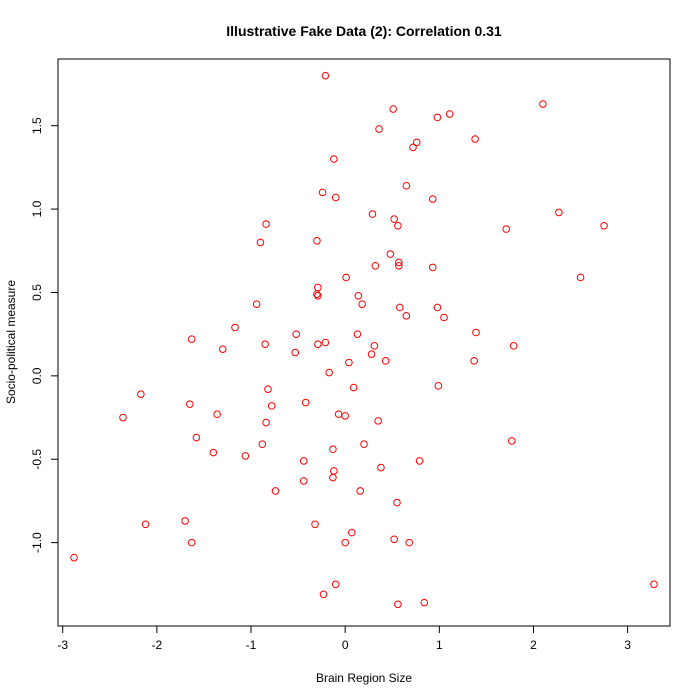  What do you see at coordinates (37, 125) in the screenshot?
I see `y-tick-label: 1.5` at bounding box center [37, 125].